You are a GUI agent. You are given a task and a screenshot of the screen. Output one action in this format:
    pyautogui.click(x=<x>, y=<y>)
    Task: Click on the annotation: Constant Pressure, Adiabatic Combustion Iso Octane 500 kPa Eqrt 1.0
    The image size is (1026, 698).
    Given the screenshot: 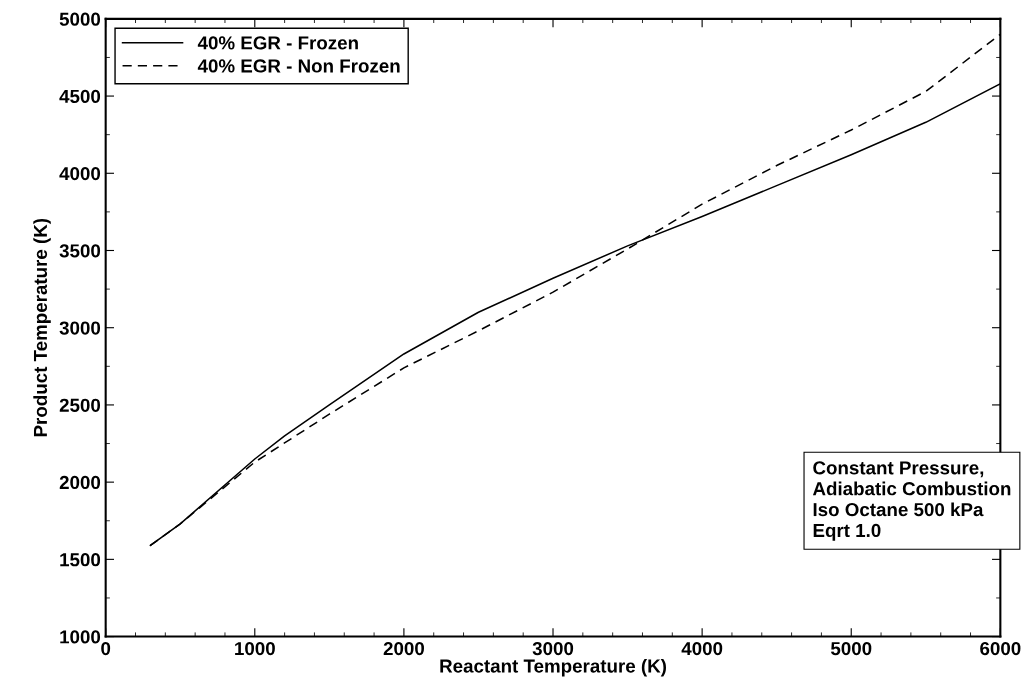 What is the action you would take?
    pyautogui.click(x=911, y=501)
    